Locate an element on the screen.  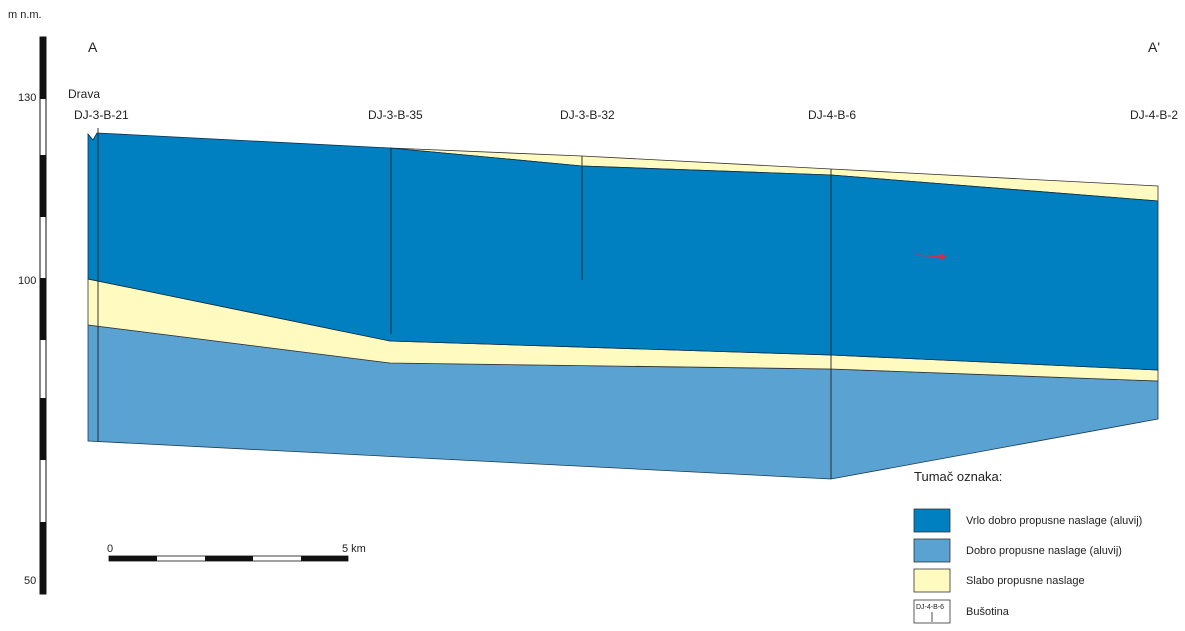
legend-label-very-permeable: Vrlo dobro propusne naslage (aluvij) is located at coordinates (1054, 521).